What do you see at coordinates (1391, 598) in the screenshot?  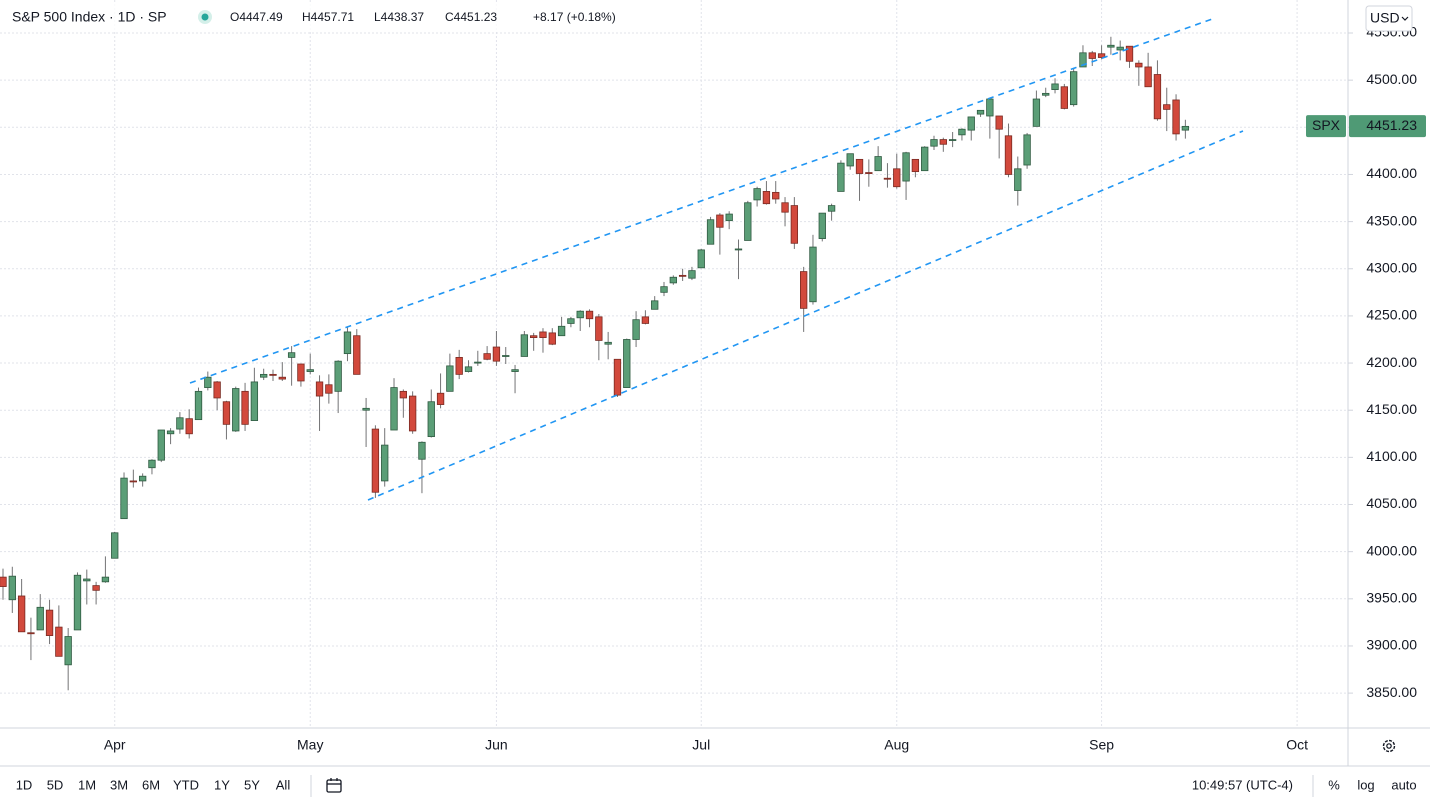 I see `y-tick-label: 3950.00` at bounding box center [1391, 598].